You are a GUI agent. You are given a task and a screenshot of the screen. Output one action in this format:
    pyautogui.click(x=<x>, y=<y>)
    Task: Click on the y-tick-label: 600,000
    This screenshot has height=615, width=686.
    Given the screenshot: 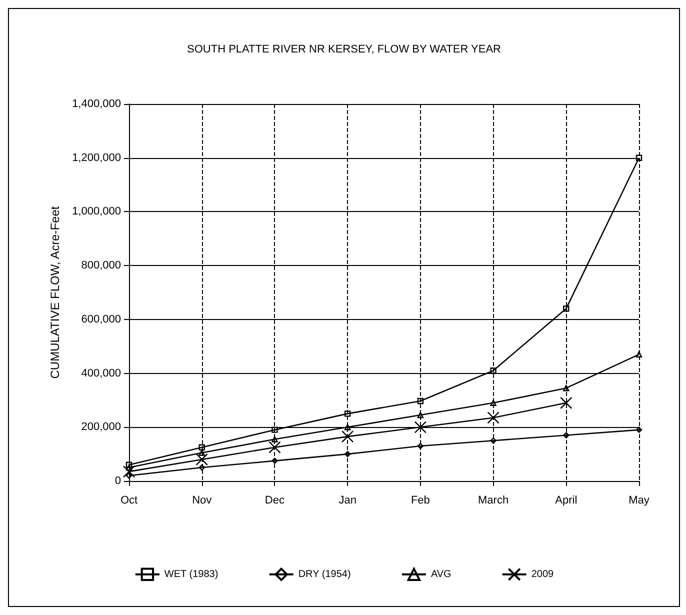 What is the action you would take?
    pyautogui.click(x=101, y=319)
    